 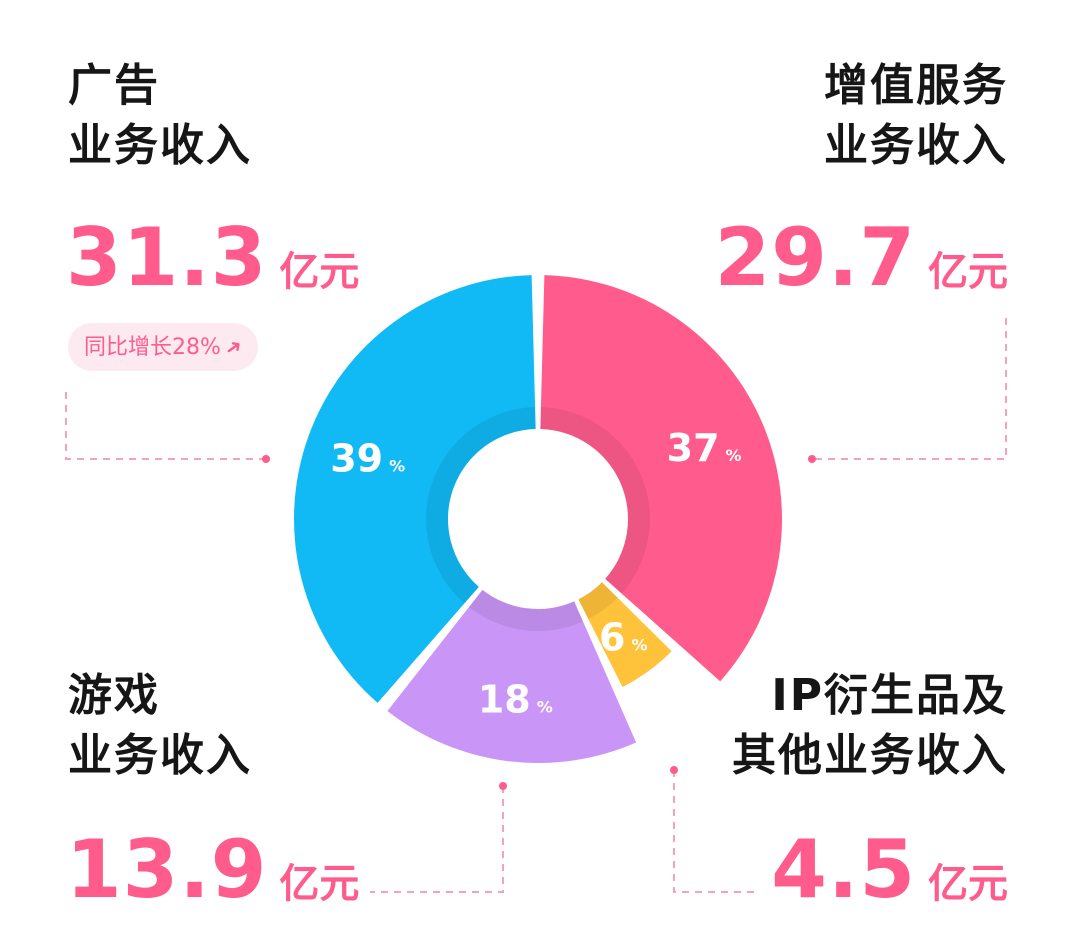 What do you see at coordinates (319, 272) in the screenshot?
I see `ad-unit: 亿元` at bounding box center [319, 272].